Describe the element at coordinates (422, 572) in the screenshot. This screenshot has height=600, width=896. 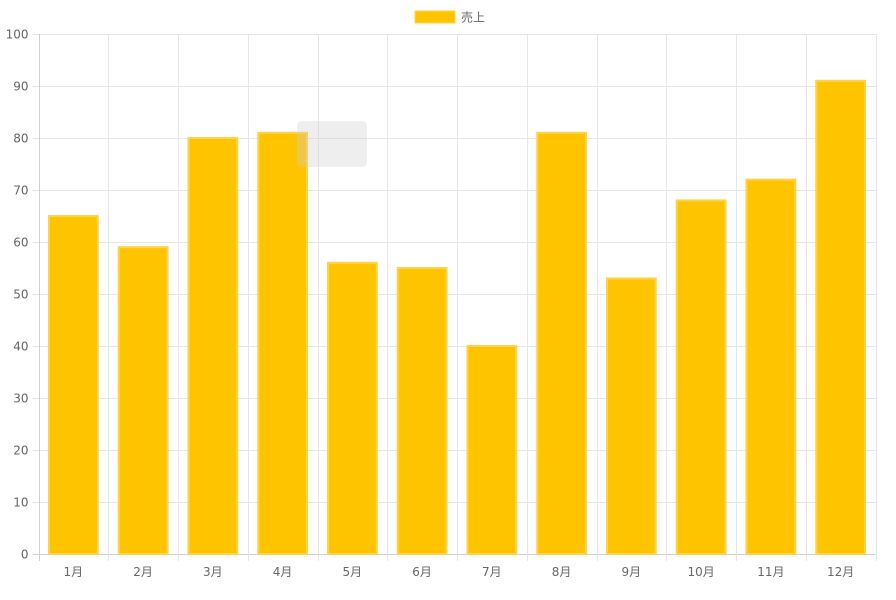
I see `x-tick-label: 6月` at that location.